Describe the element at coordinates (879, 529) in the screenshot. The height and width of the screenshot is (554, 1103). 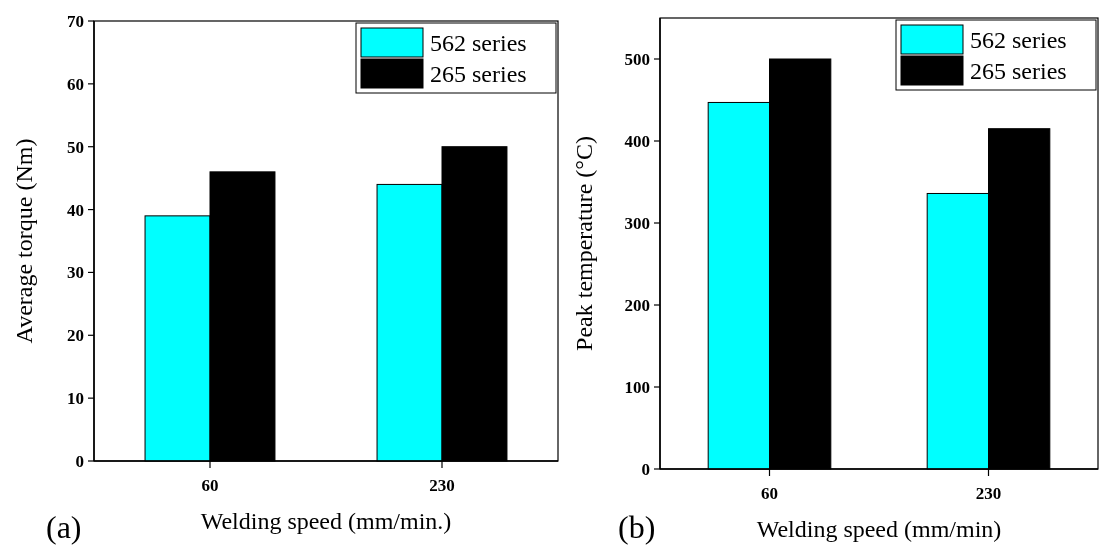
I see `x-axis-title: Welding speed (mm/min)` at that location.